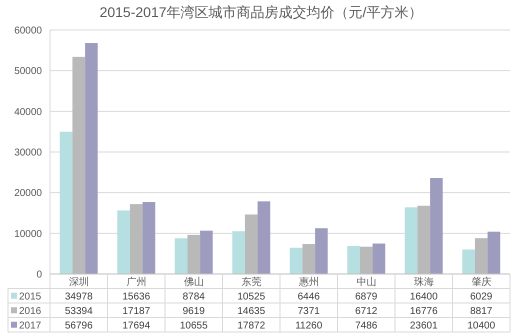 Image resolution: width=522 pixels, height=334 pixels. I want to click on x-tick-label: 肇庆, so click(481, 282).